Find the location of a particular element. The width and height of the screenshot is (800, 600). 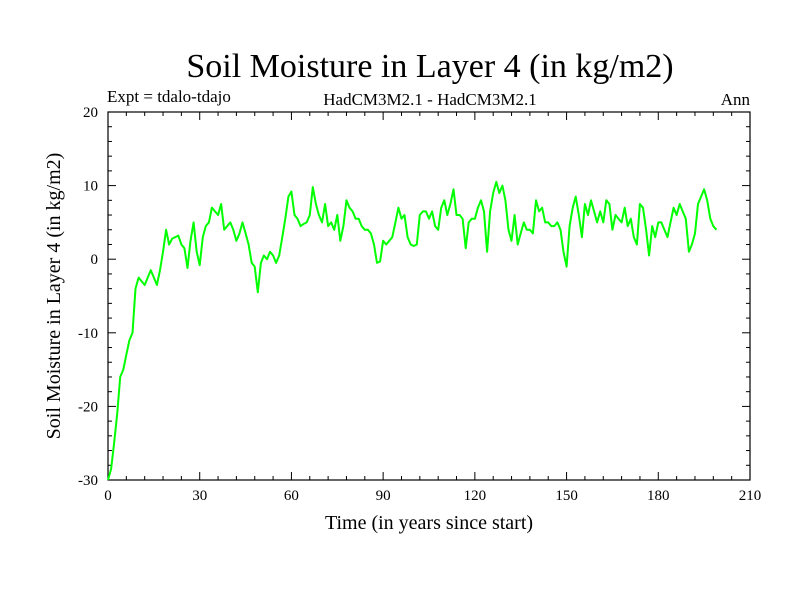

x-tick-label: 210 is located at coordinates (750, 496).